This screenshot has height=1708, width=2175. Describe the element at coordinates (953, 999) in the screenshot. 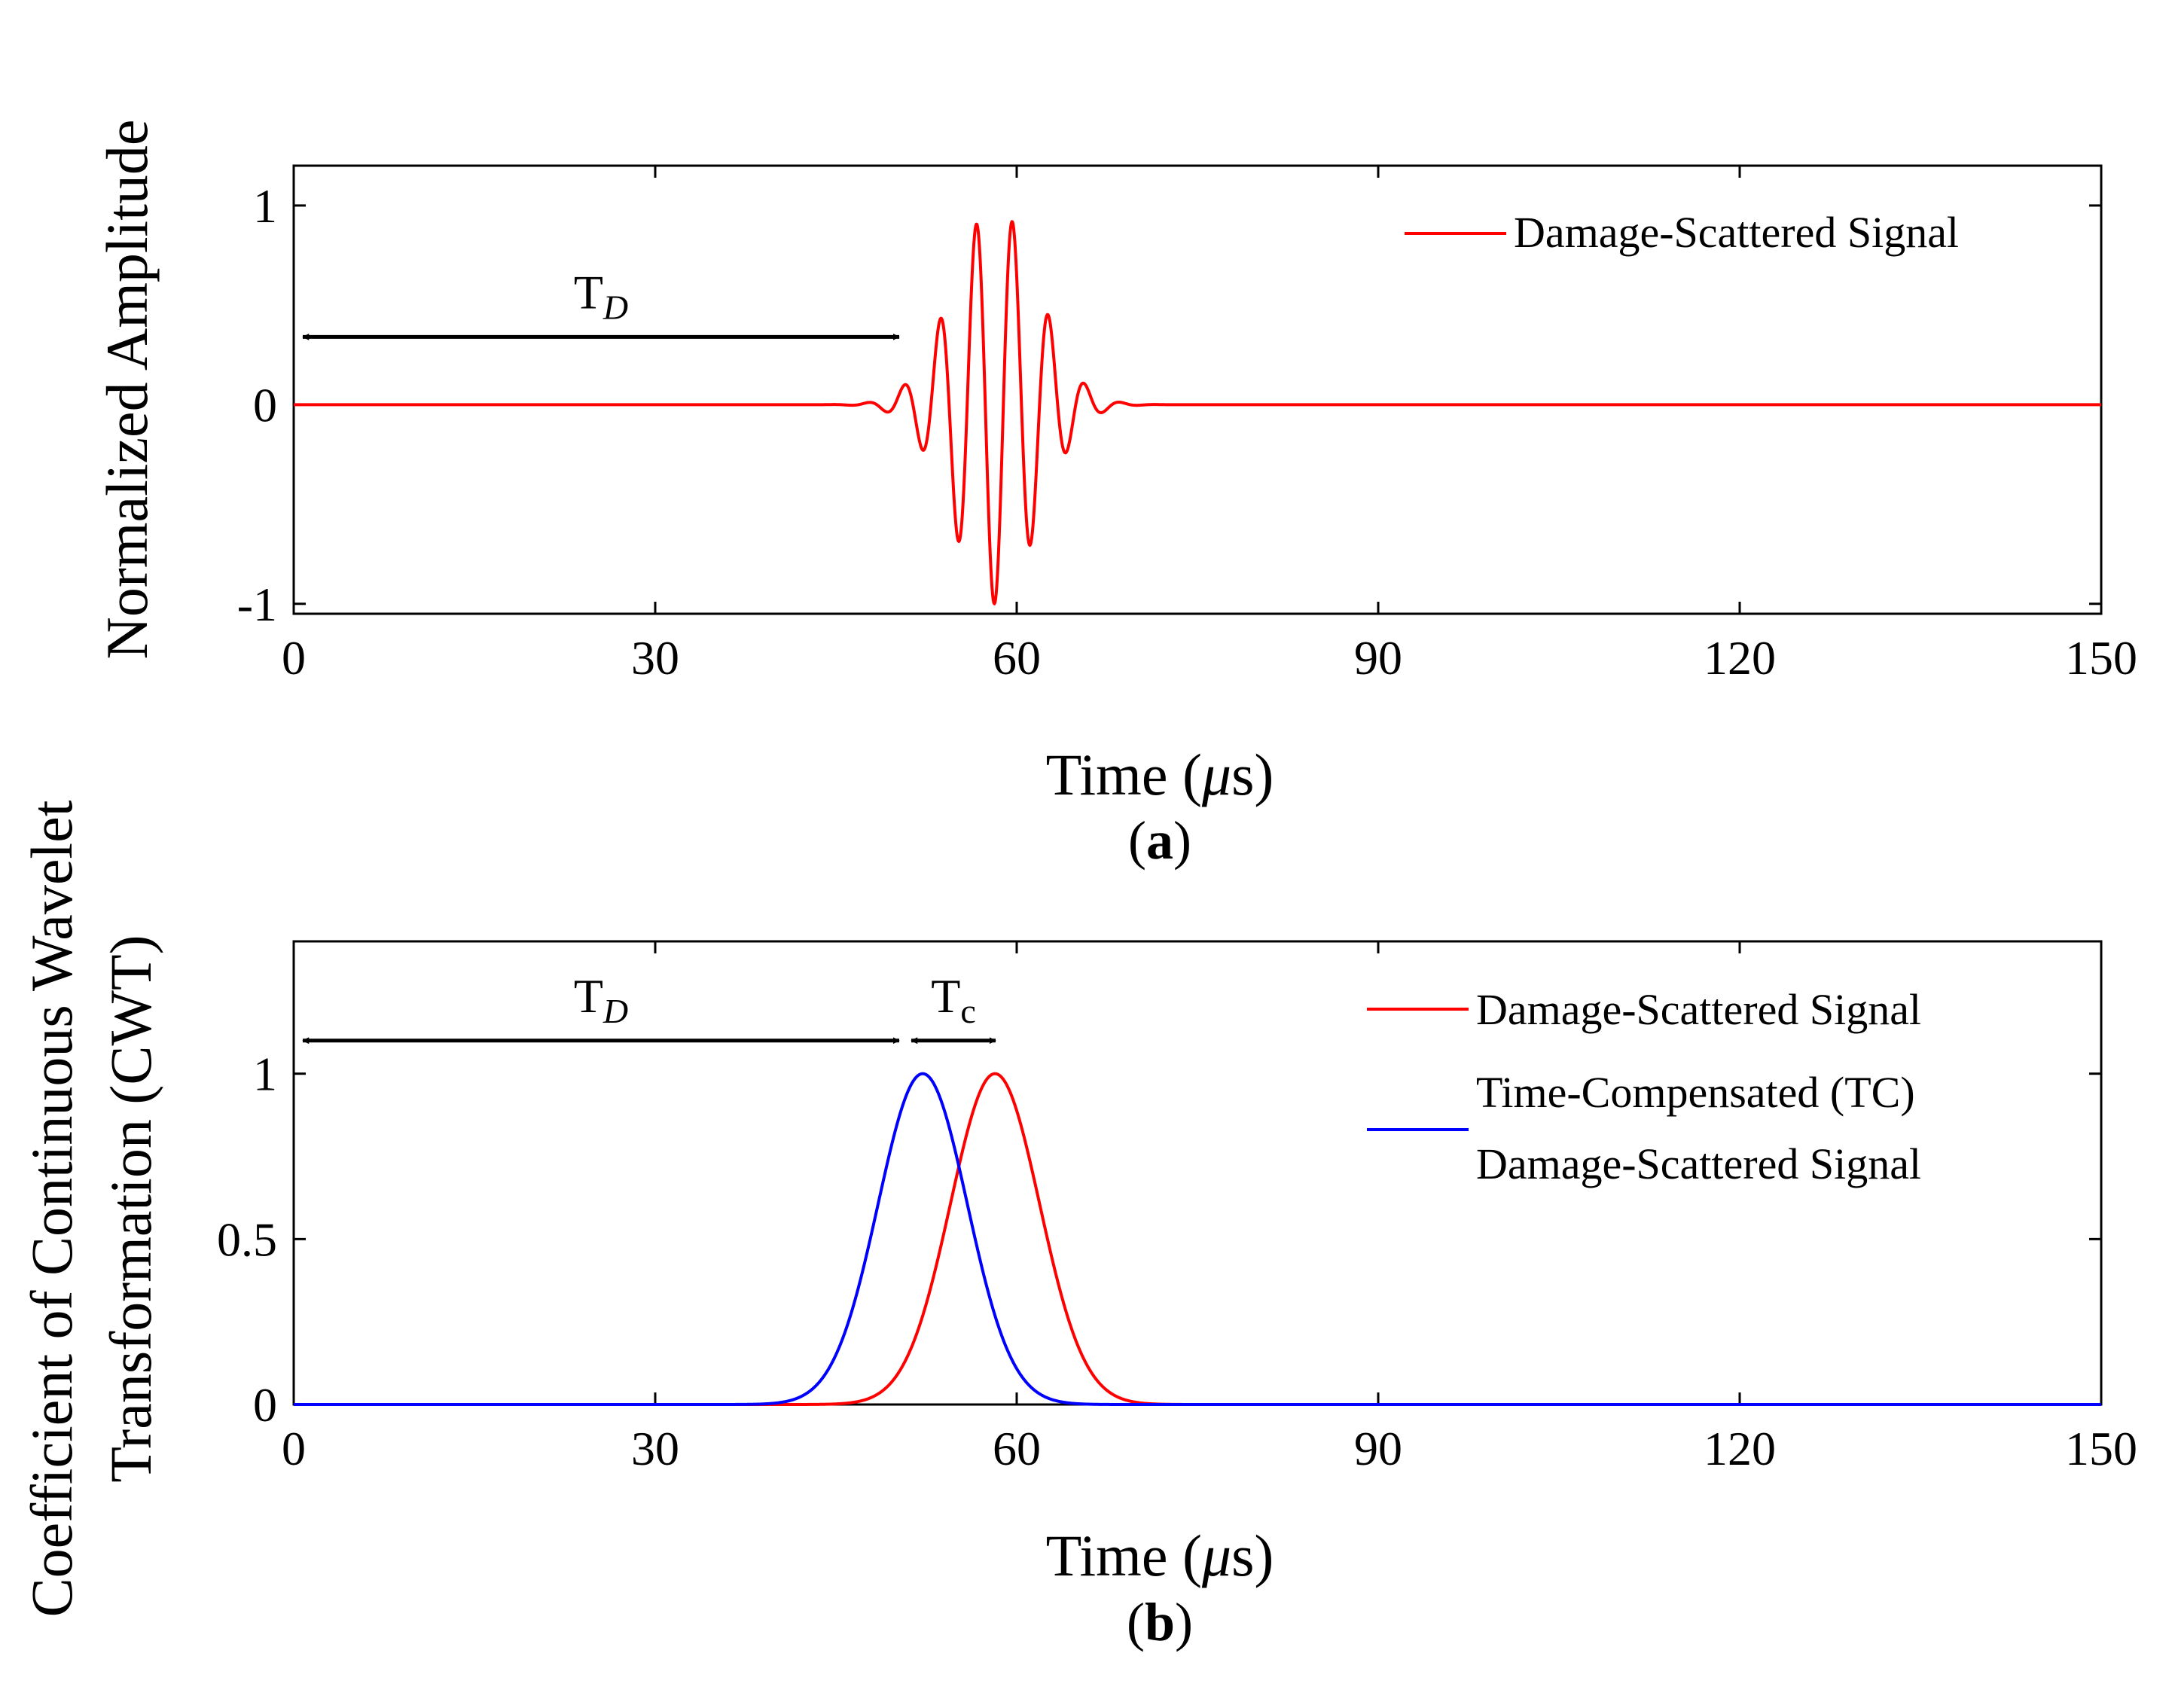

I see `annotation-label-Tc: Tc` at that location.